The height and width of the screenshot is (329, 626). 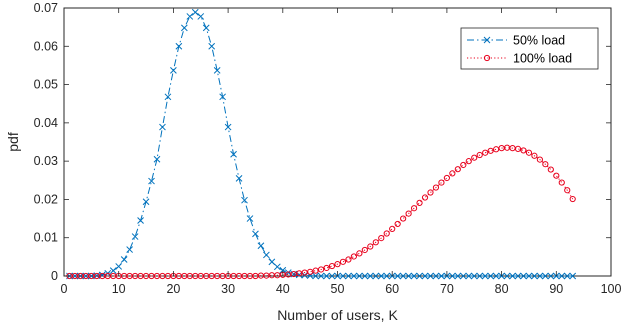 I want to click on x-tick-label: 30, so click(x=228, y=289).